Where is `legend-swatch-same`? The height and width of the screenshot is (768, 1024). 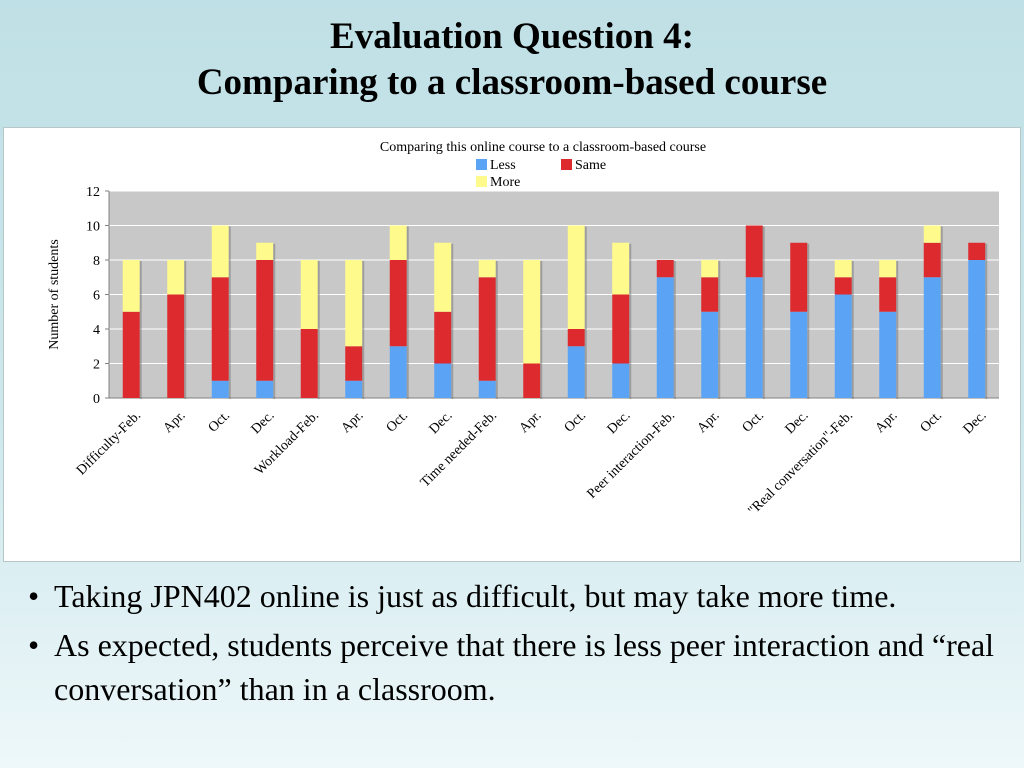 legend-swatch-same is located at coordinates (566, 164).